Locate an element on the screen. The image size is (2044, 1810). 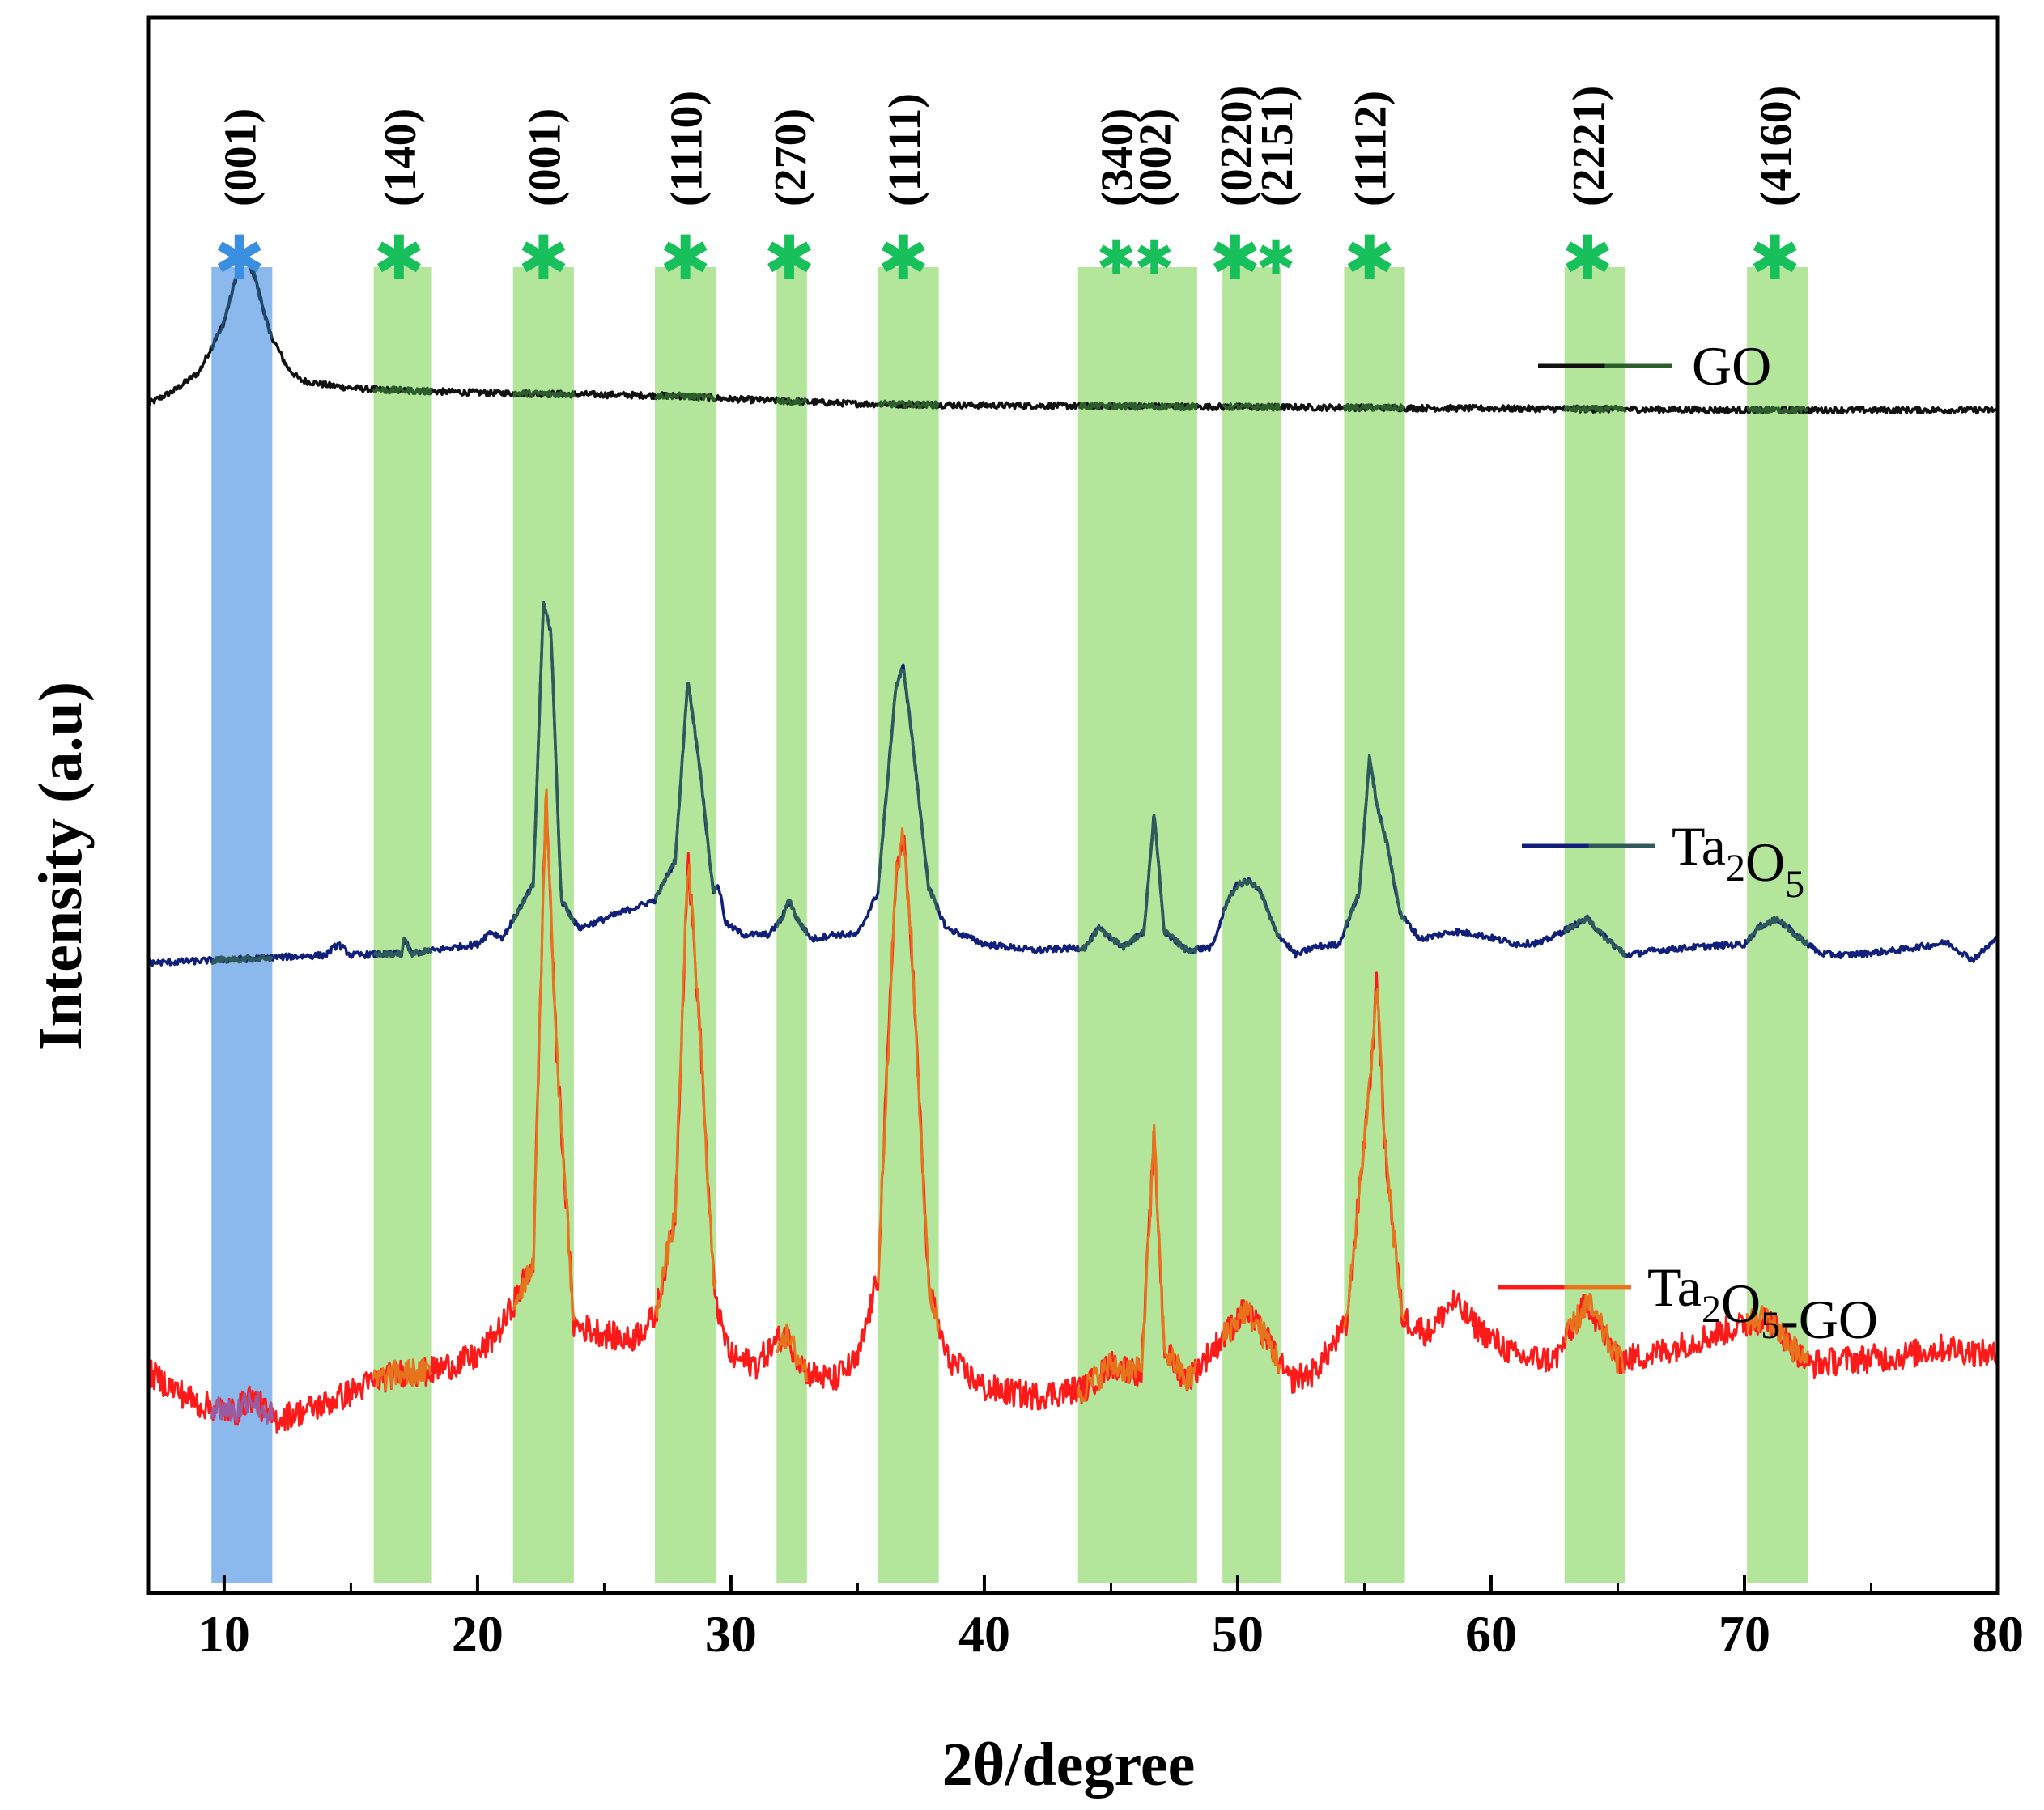
legend: GO Ta2O5 Ta2O5-GO is located at coordinates (1688, 842).